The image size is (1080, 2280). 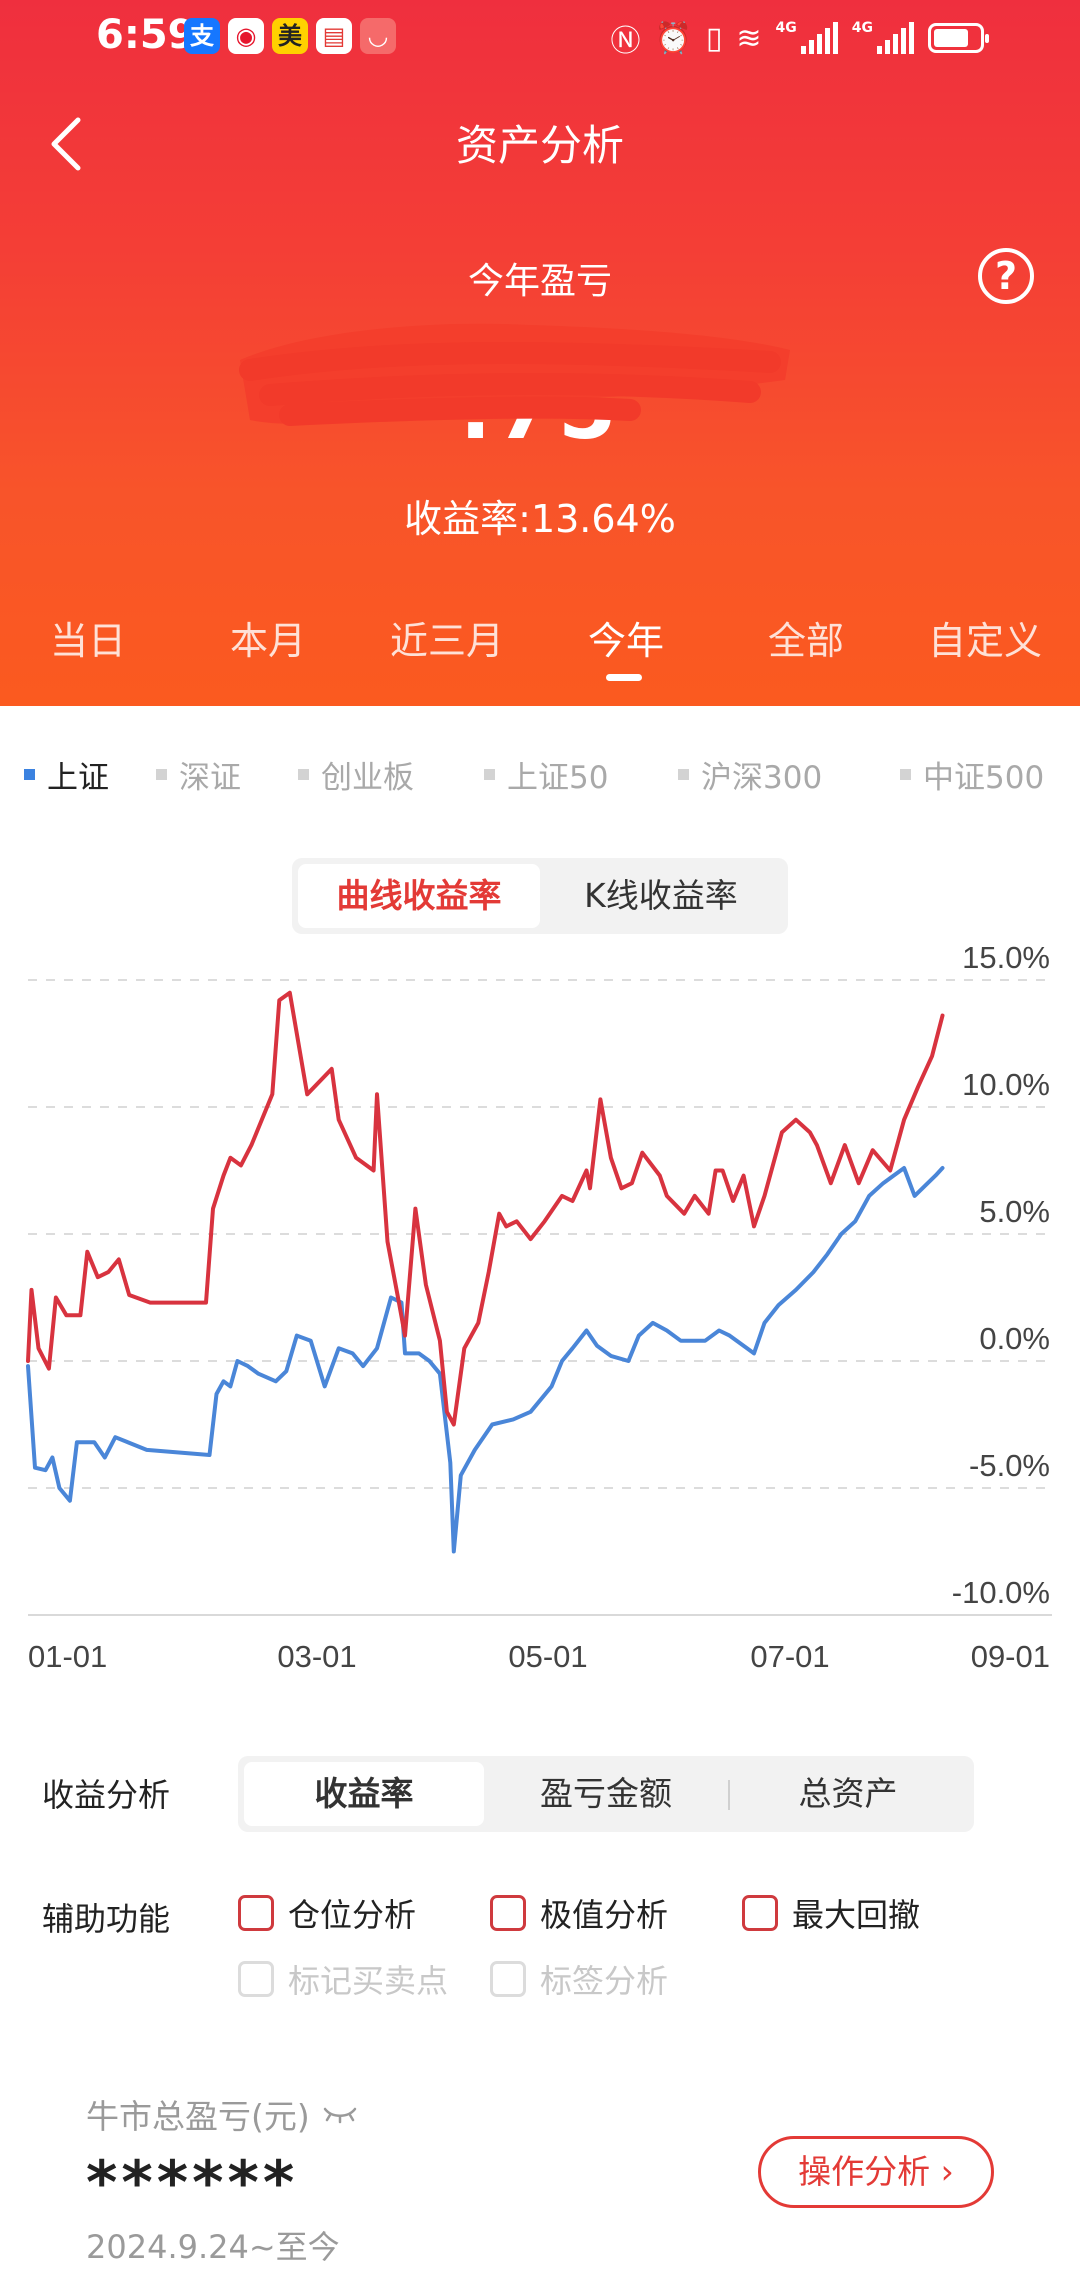 What do you see at coordinates (334, 36) in the screenshot?
I see `reader-icon: ▤` at bounding box center [334, 36].